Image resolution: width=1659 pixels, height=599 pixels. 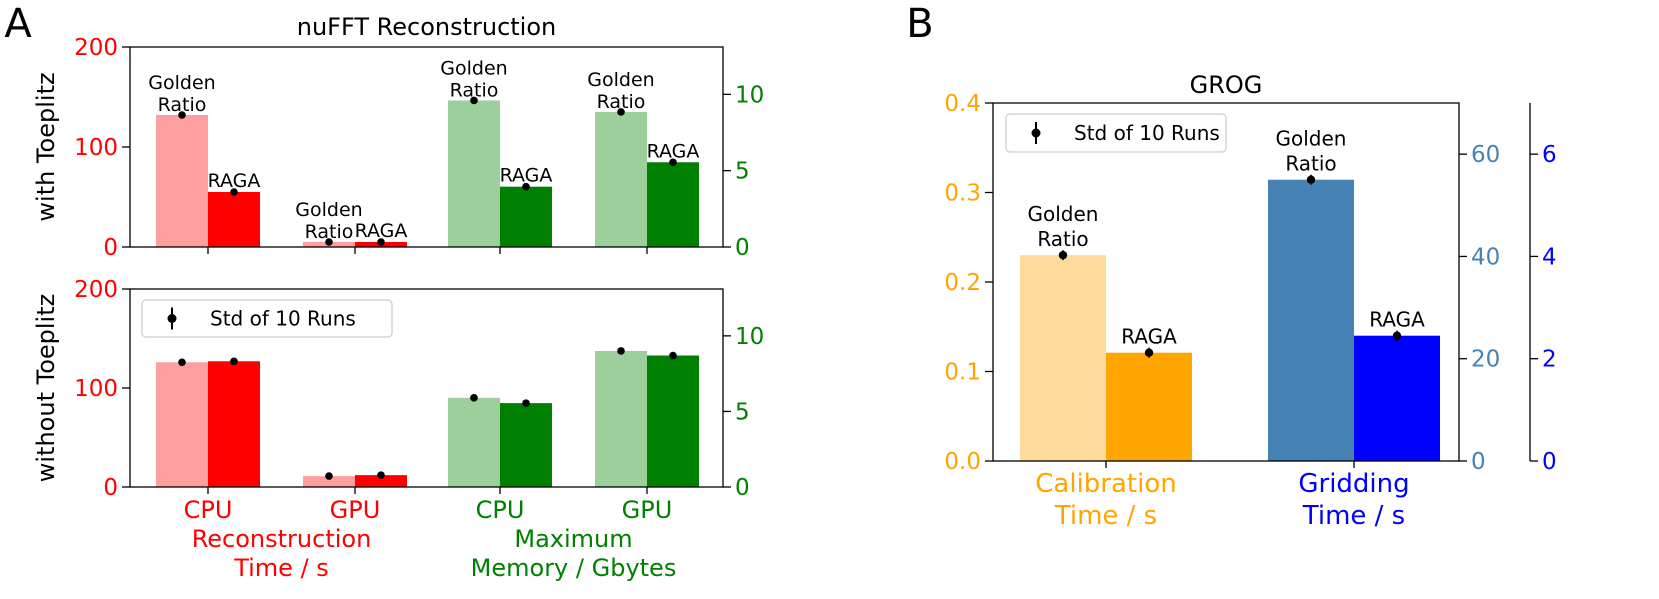 What do you see at coordinates (742, 488) in the screenshot?
I see `a-bottom-right-axis-tick-label: 0` at bounding box center [742, 488].